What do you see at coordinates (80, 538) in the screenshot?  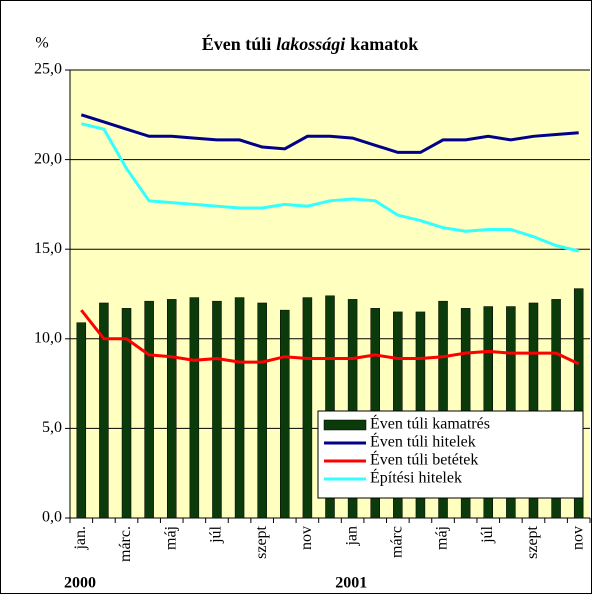 I see `x-tick-label: jan.` at bounding box center [80, 538].